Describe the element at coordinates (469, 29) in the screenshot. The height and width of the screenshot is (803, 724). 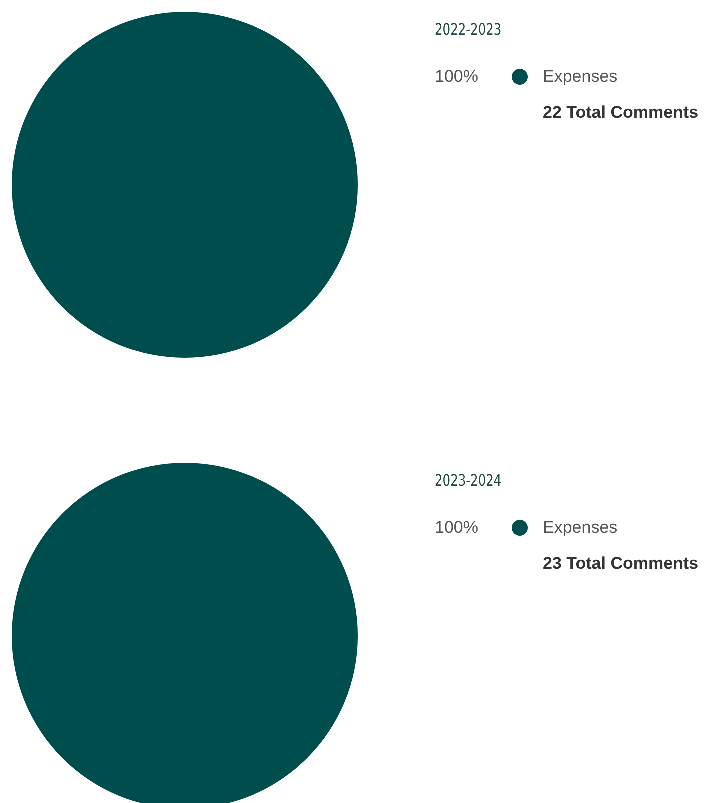
I see `text: 2022-2023` at that location.